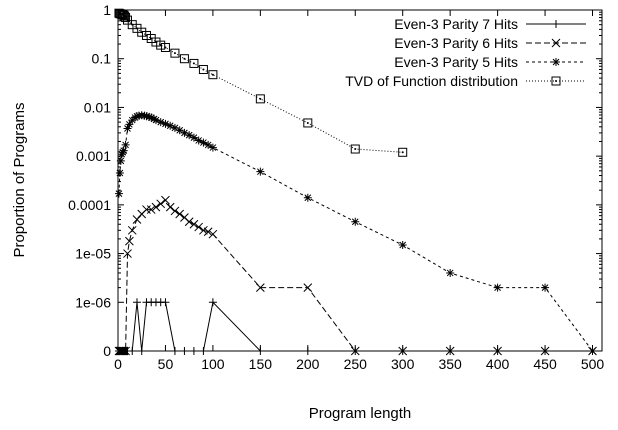  Describe the element at coordinates (545, 364) in the screenshot. I see `x-tick-label: 450` at that location.